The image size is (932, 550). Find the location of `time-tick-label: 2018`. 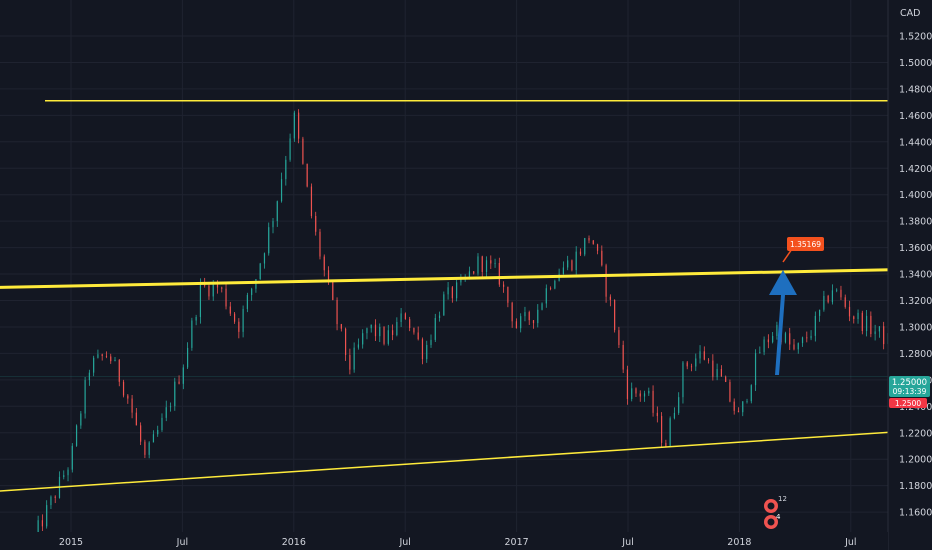

time-tick-label: 2018 is located at coordinates (739, 542).